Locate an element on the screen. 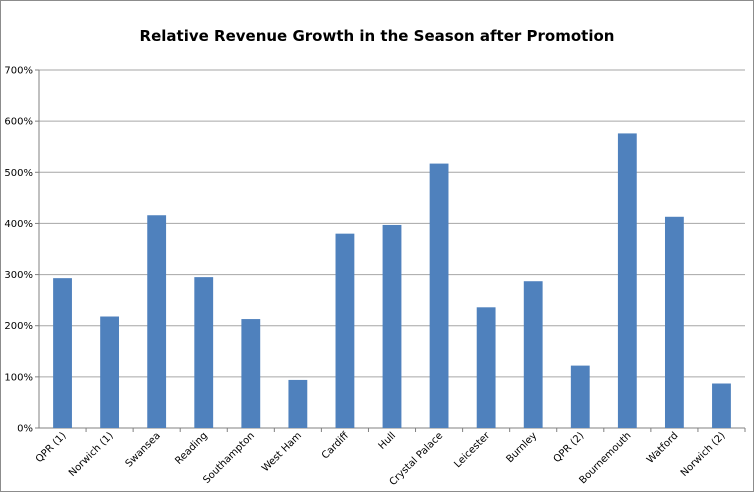 Image resolution: width=754 pixels, height=492 pixels. y-tick-label: 200% is located at coordinates (18, 326).